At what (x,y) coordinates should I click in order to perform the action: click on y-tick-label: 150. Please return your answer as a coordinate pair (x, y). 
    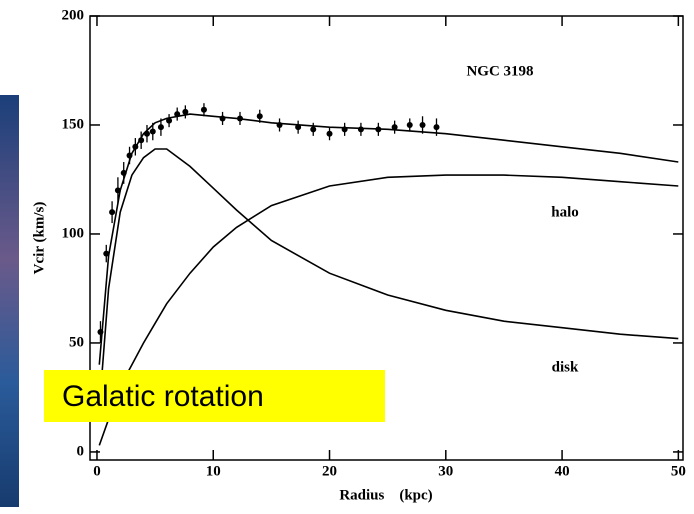
    Looking at the image, I should click on (73, 124).